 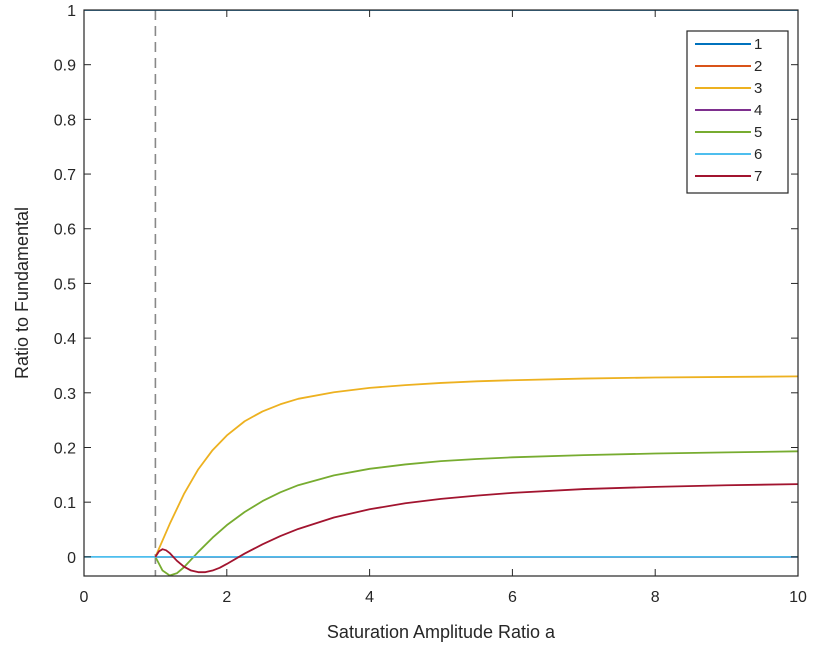 I want to click on y-tick-label: 0.5, so click(x=65, y=284).